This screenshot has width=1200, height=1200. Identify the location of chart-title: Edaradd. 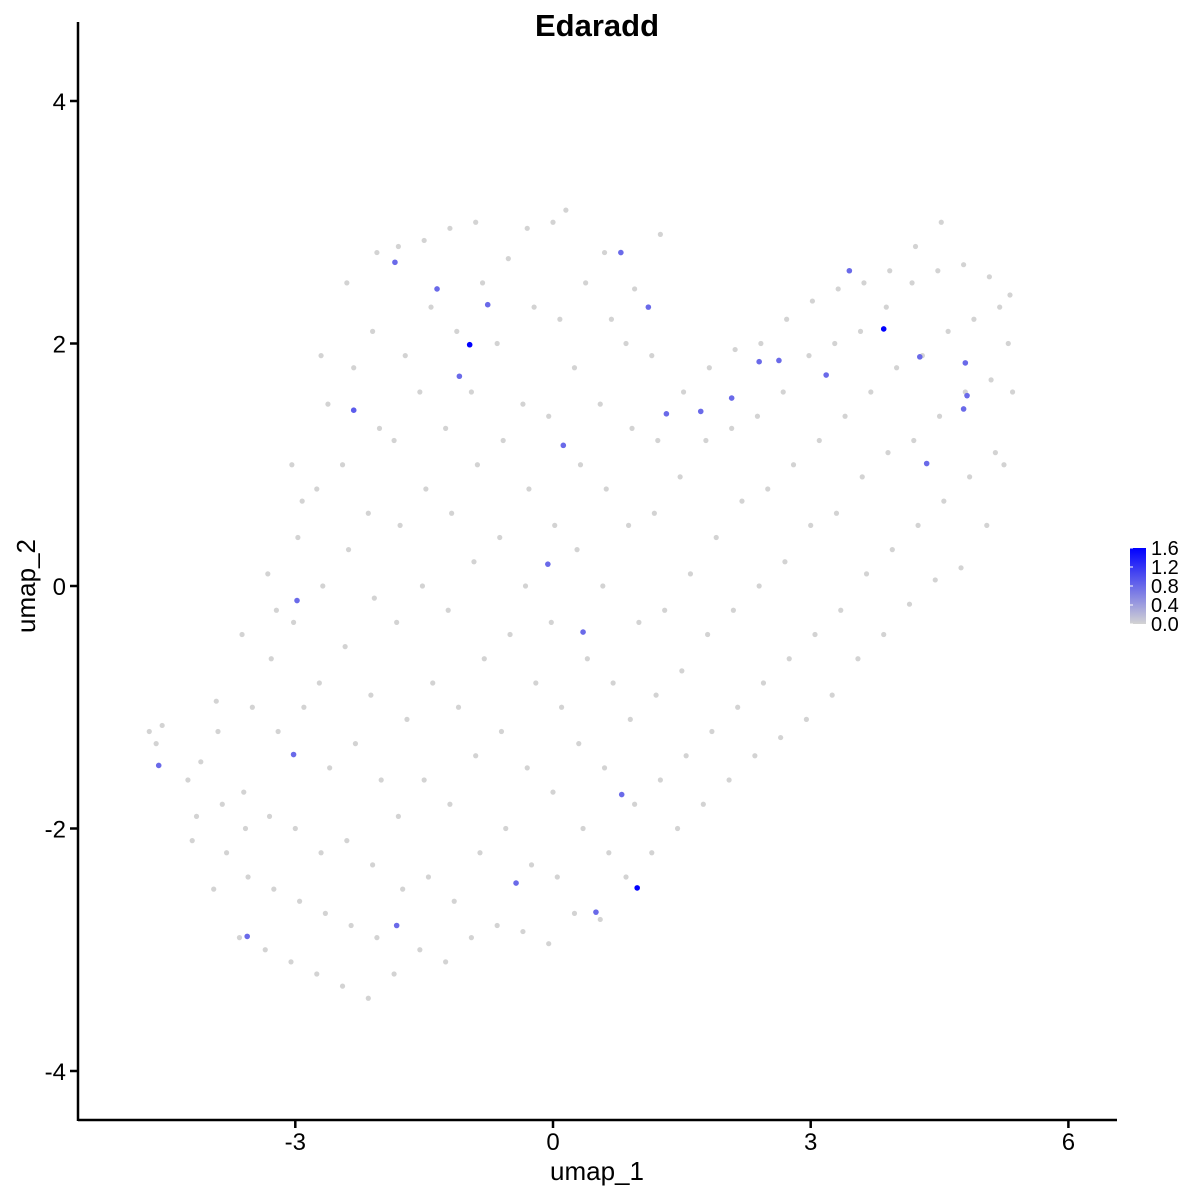
(597, 25).